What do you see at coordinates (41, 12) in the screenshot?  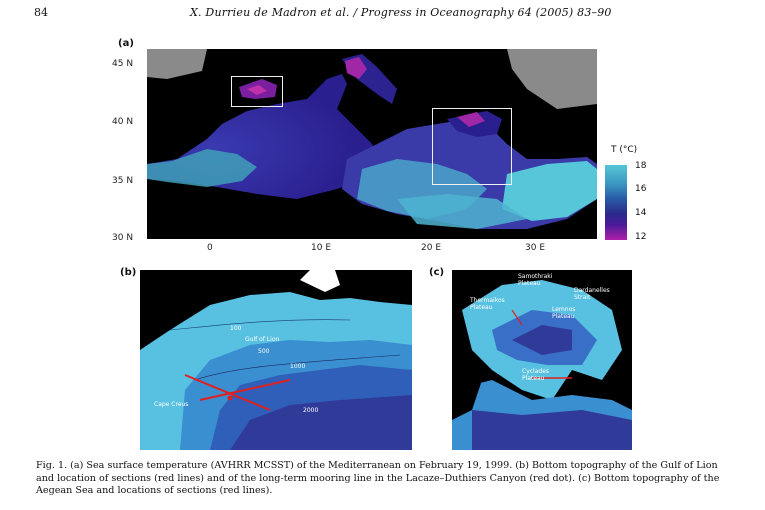 I see `page-number: 84` at bounding box center [41, 12].